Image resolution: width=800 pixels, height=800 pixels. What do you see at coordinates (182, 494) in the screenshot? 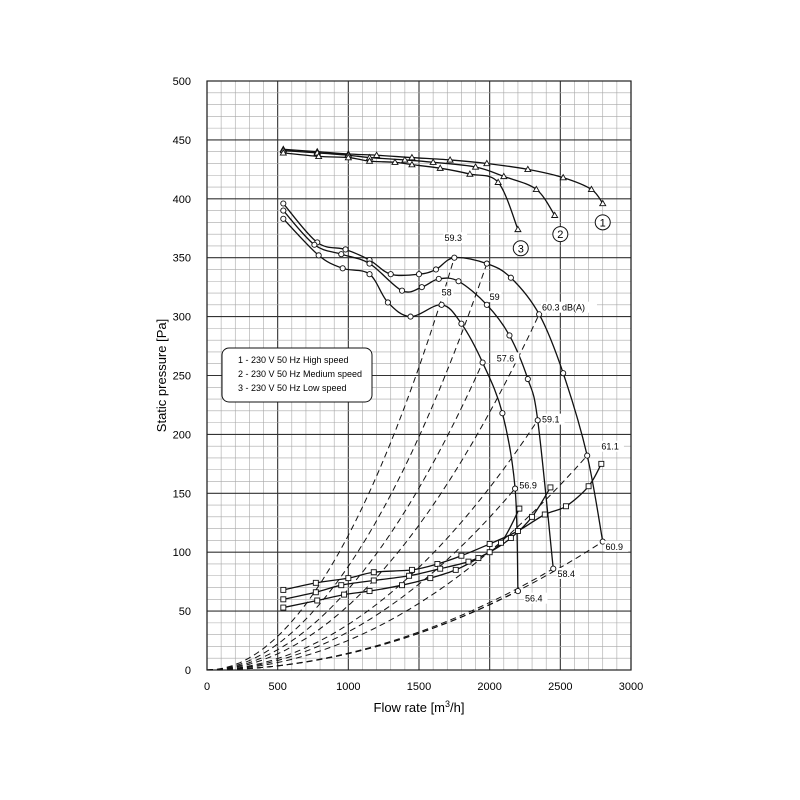
I see `y-tick-label: 150` at bounding box center [182, 494].